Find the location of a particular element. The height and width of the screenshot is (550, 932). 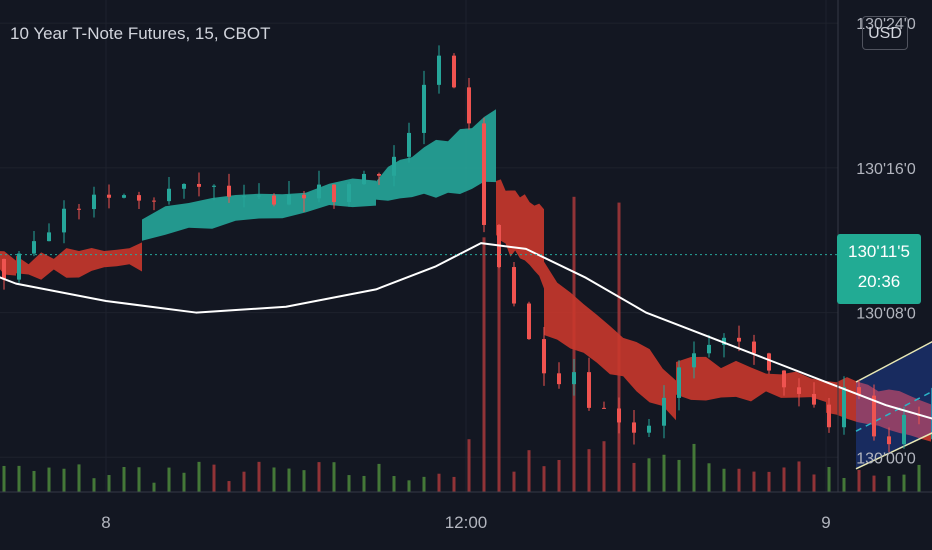

price-tick-label: 130'24'0 is located at coordinates (886, 24).